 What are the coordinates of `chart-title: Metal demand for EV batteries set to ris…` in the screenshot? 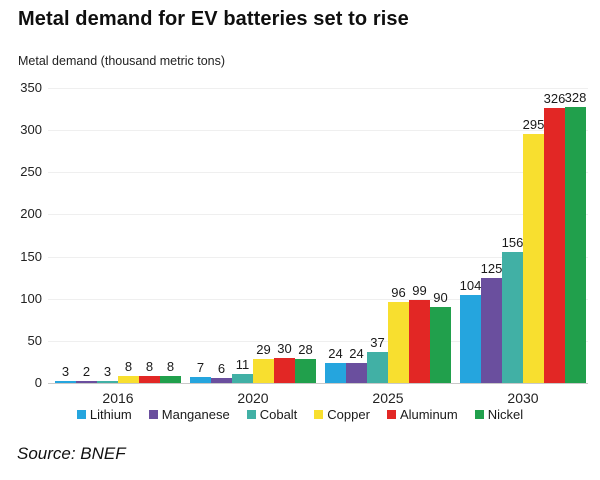 It's located at (213, 19).